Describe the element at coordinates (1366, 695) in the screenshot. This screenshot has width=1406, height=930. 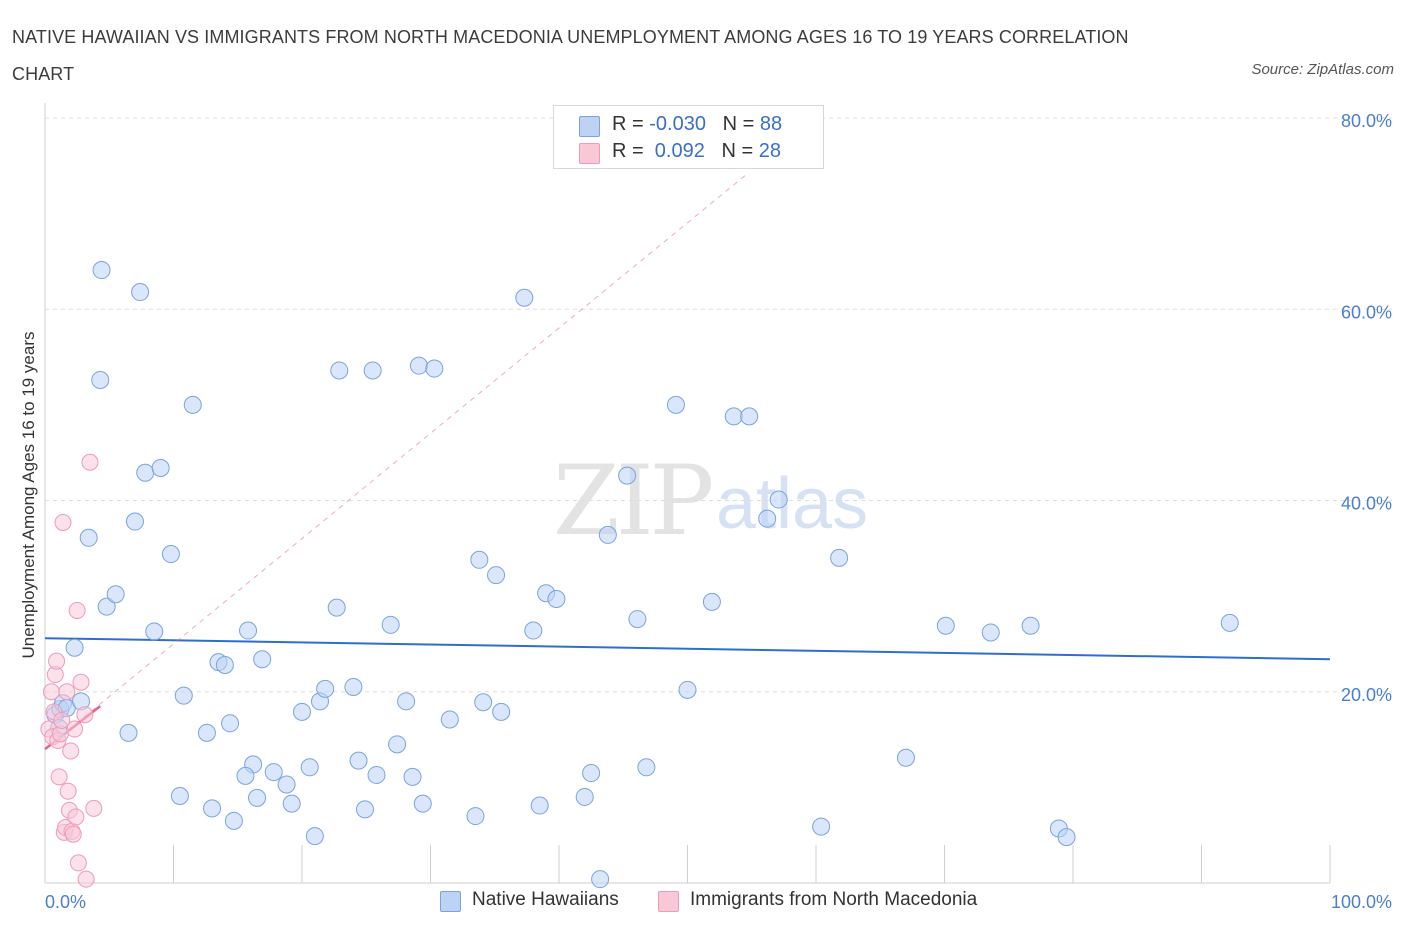
I see `y-tick-label: 20.0%` at that location.